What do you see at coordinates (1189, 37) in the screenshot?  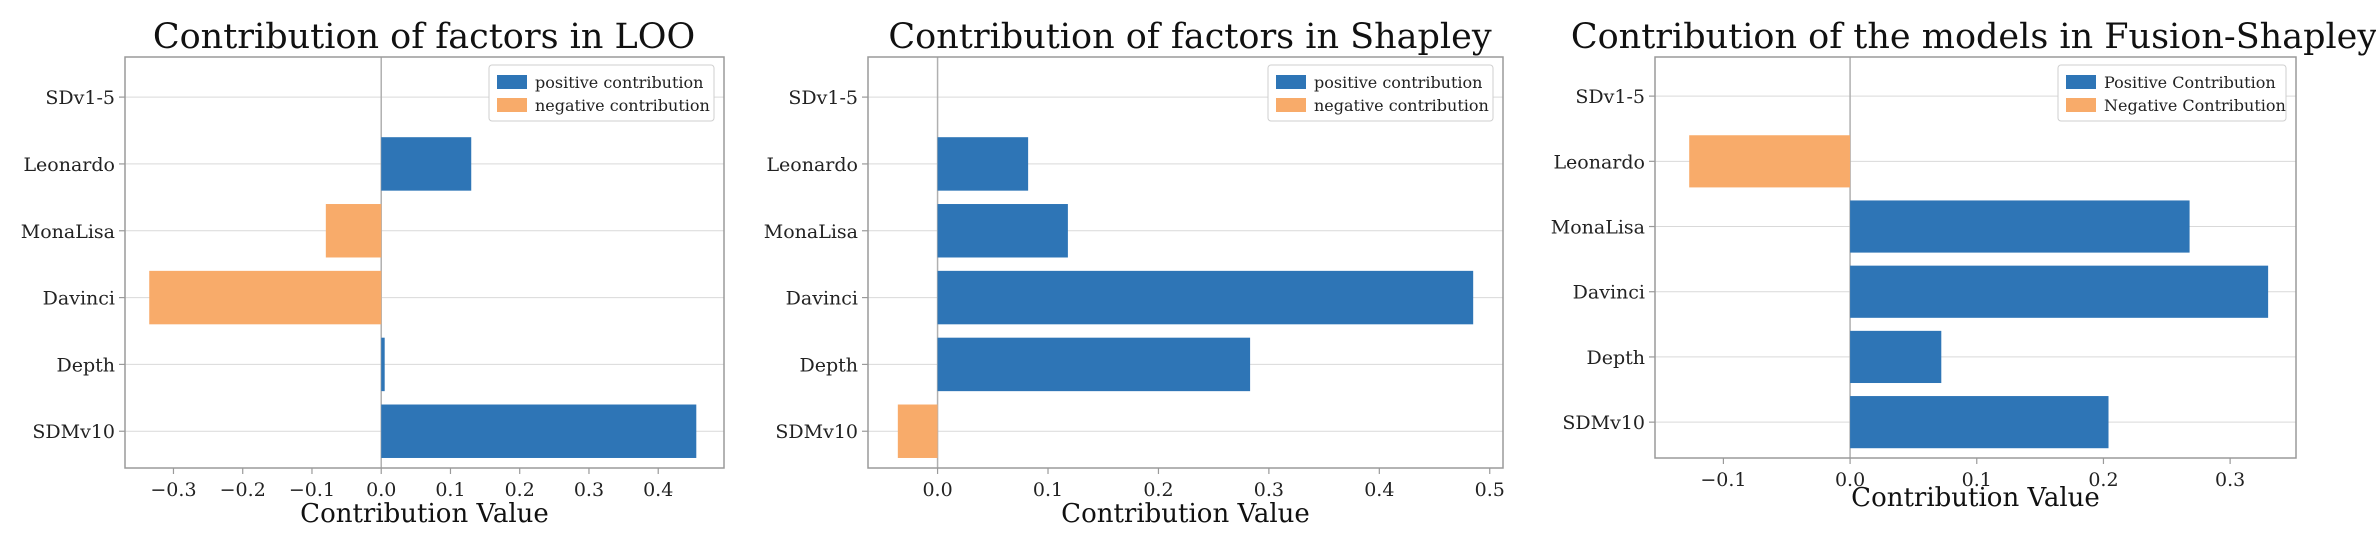 I see `chart-title: Contribution of factors in Shapley` at bounding box center [1189, 37].